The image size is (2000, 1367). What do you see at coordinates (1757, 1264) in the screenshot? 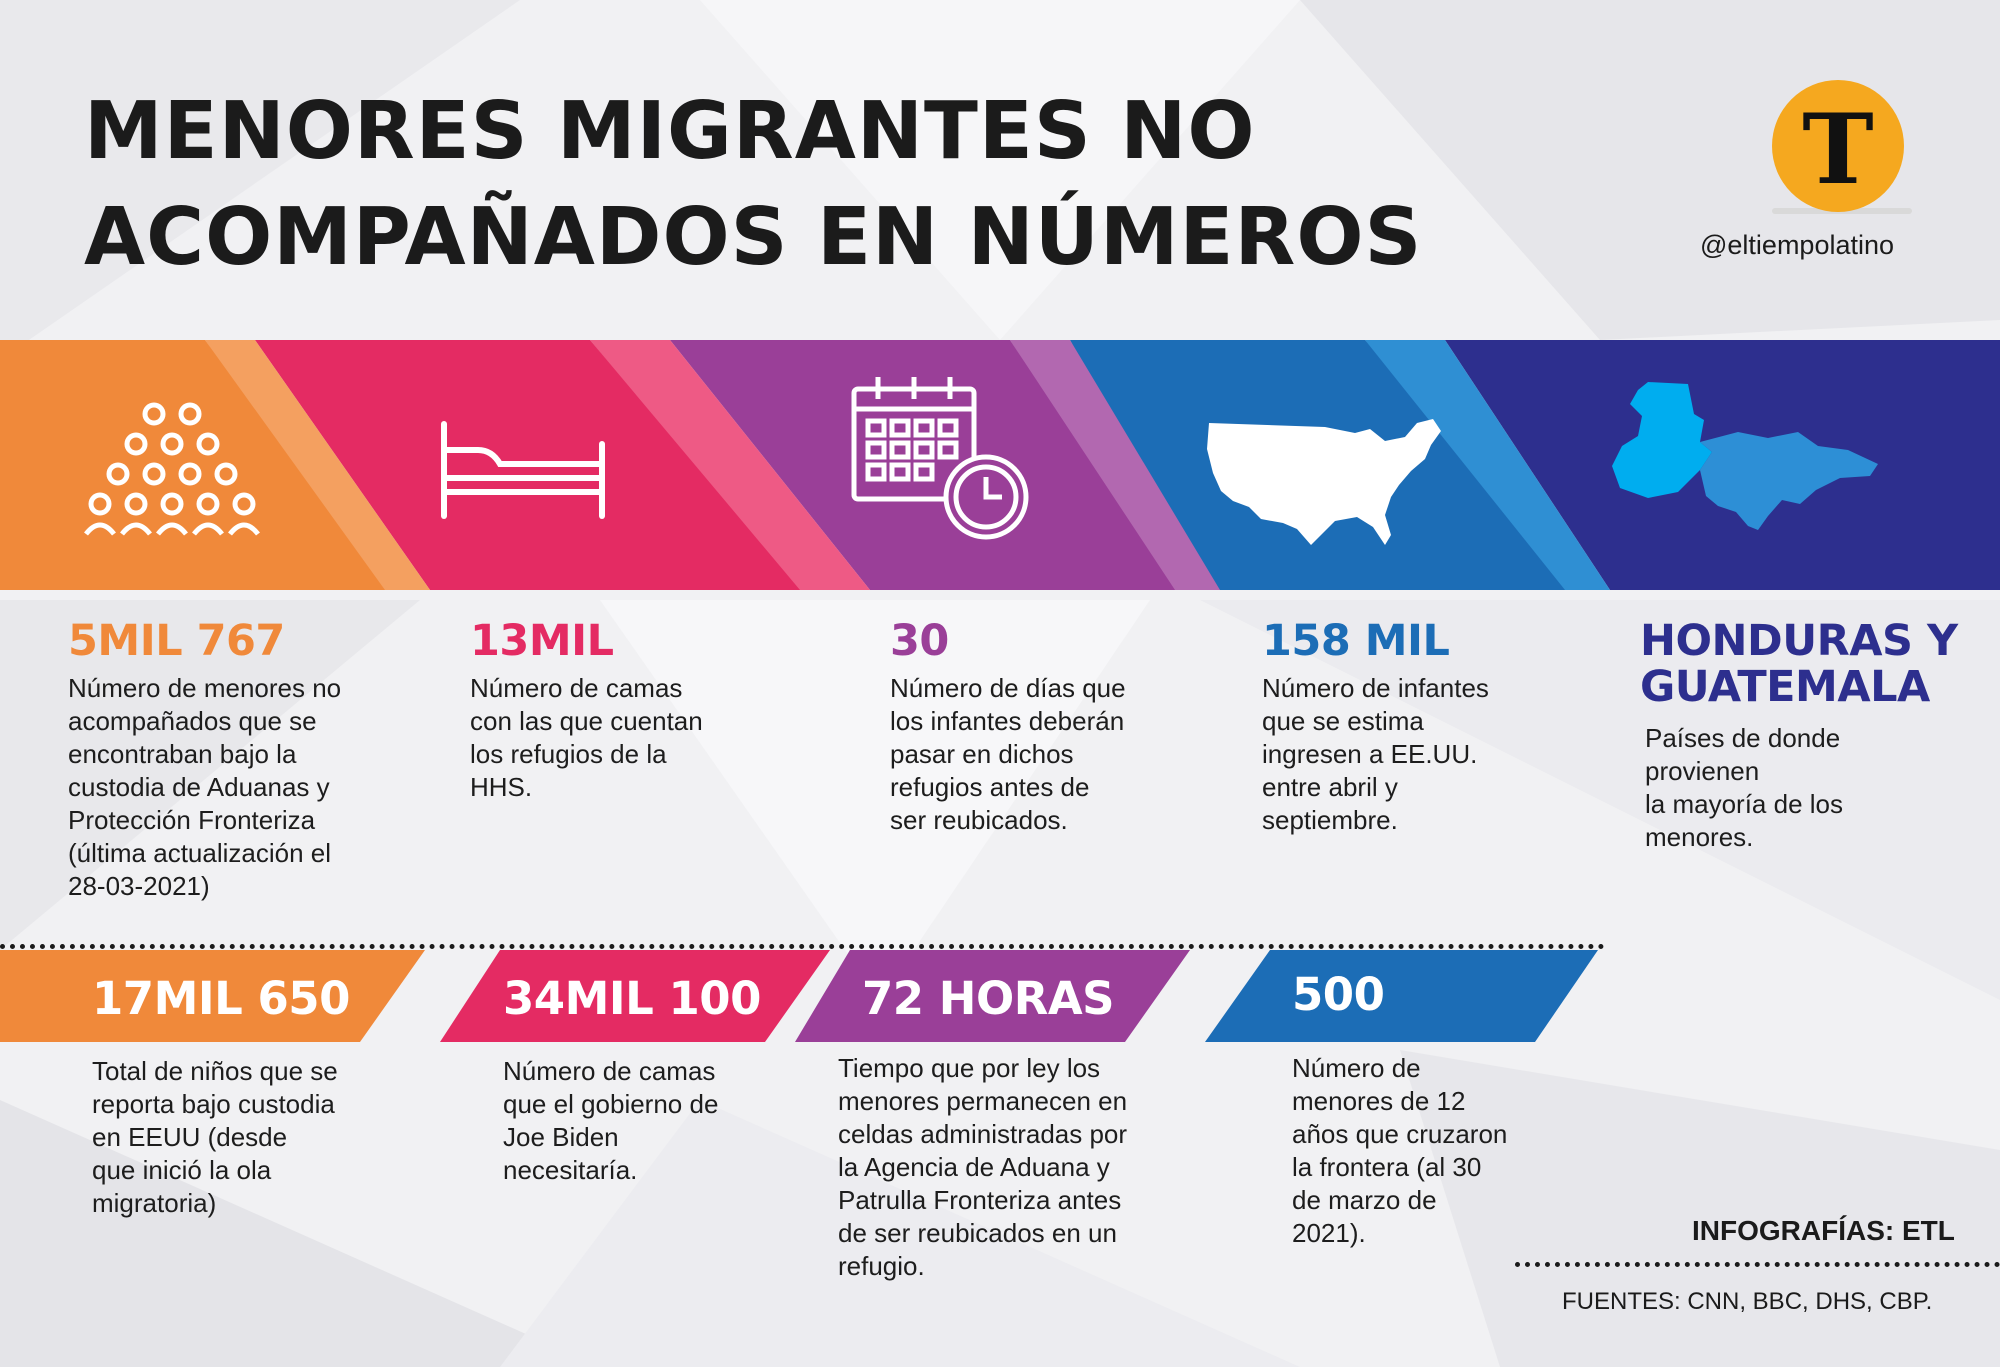
I see `footer-dotted-divider` at bounding box center [1757, 1264].